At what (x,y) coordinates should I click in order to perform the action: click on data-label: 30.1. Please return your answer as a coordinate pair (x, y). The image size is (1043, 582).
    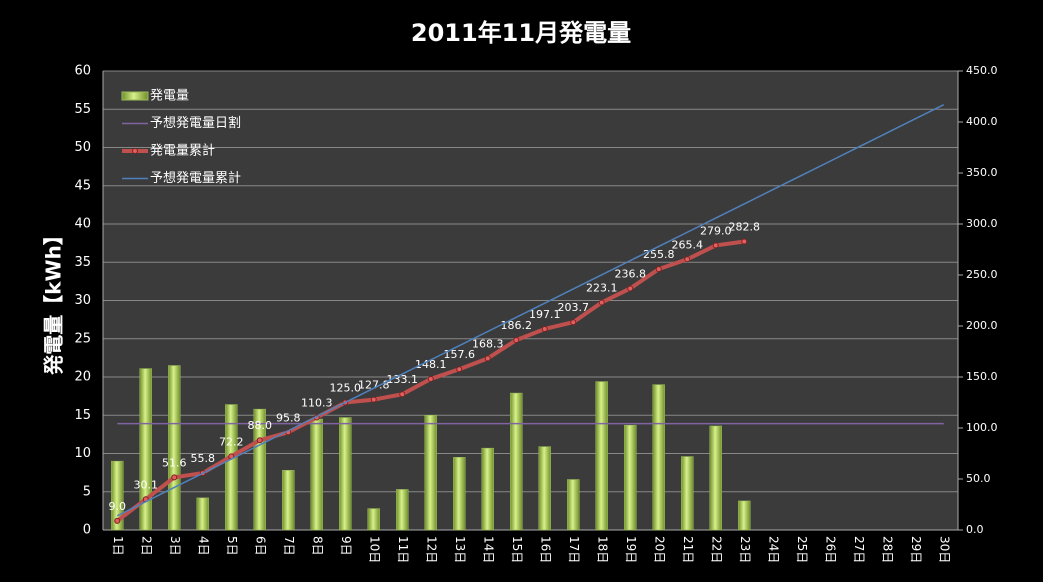
    Looking at the image, I should click on (146, 484).